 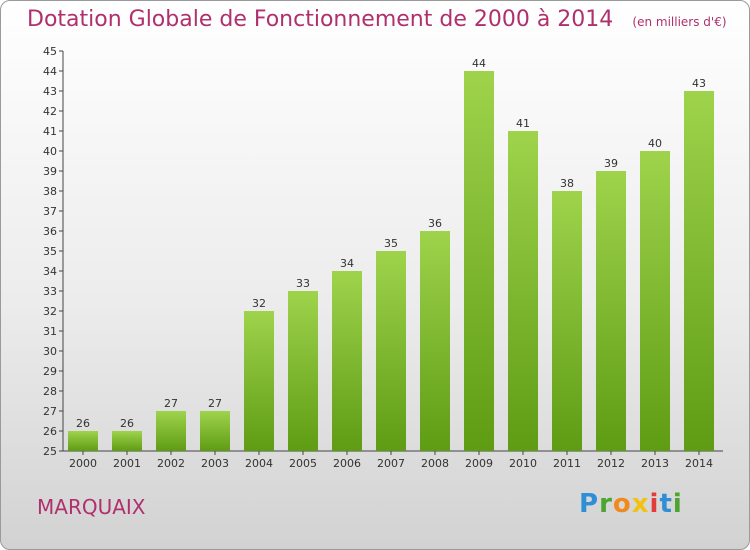 What do you see at coordinates (50, 71) in the screenshot?
I see `y-tick-label: 44` at bounding box center [50, 71].